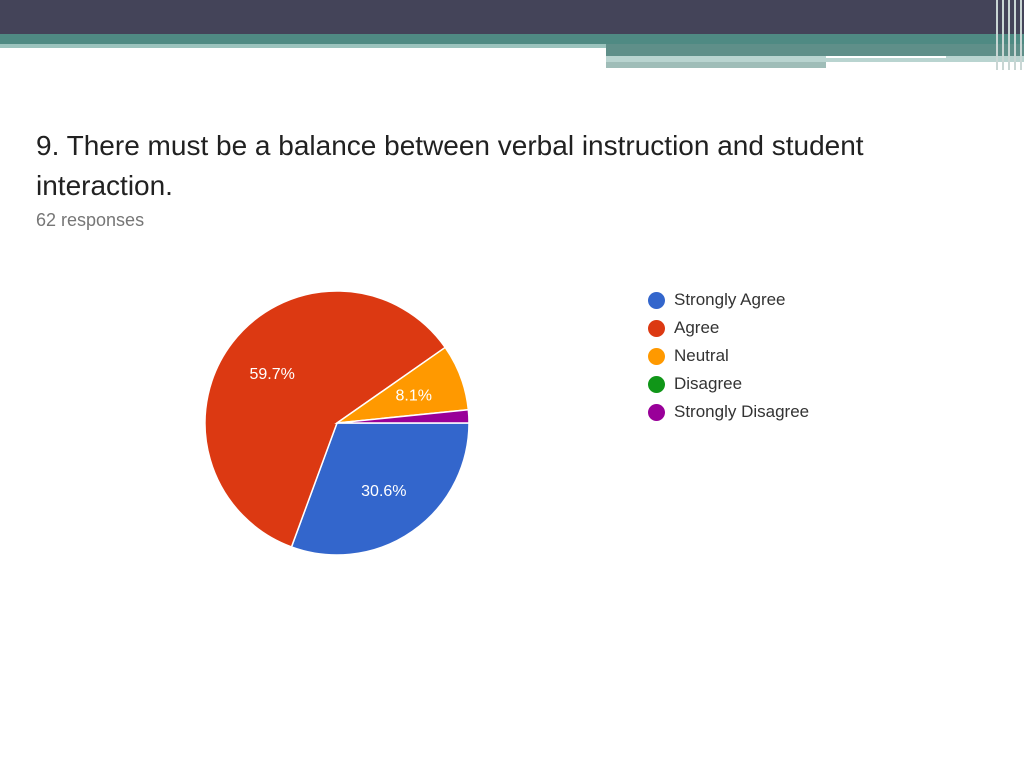 This screenshot has width=1024, height=768. I want to click on legend-item: Strongly Disagree, so click(728, 412).